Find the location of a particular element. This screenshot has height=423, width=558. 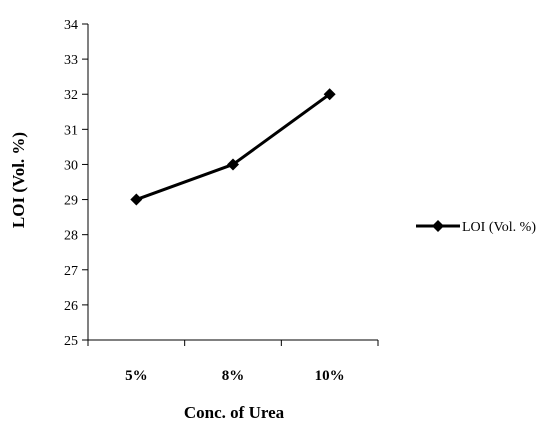

legend-label: LOI (Vol. %) is located at coordinates (499, 227).